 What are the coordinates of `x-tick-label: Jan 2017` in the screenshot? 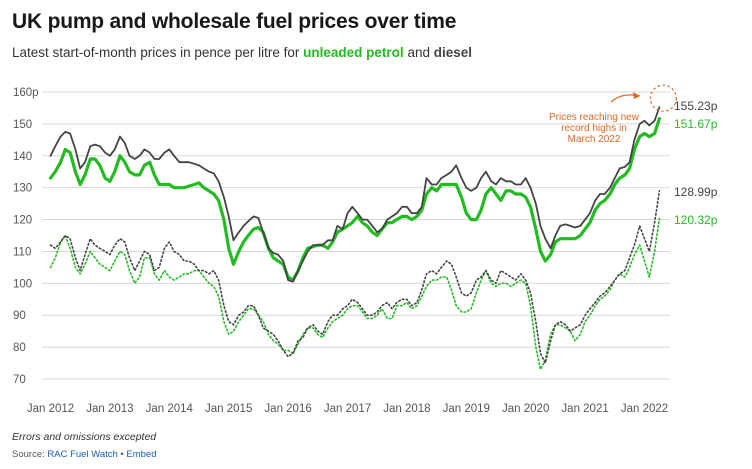 It's located at (347, 409).